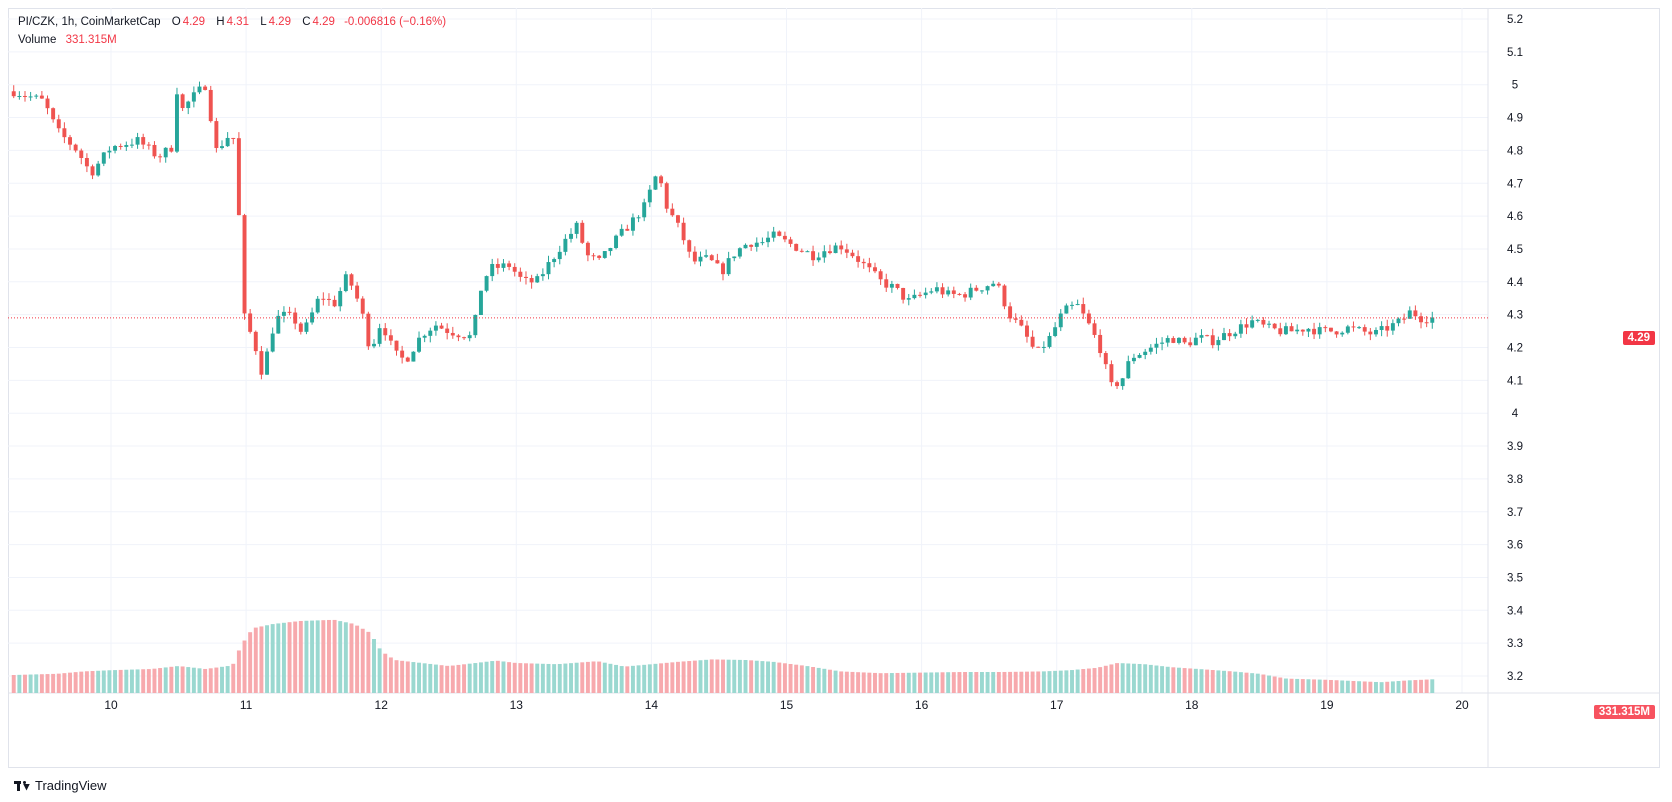  Describe the element at coordinates (1515, 119) in the screenshot. I see `y-tick-label: 4.9` at that location.